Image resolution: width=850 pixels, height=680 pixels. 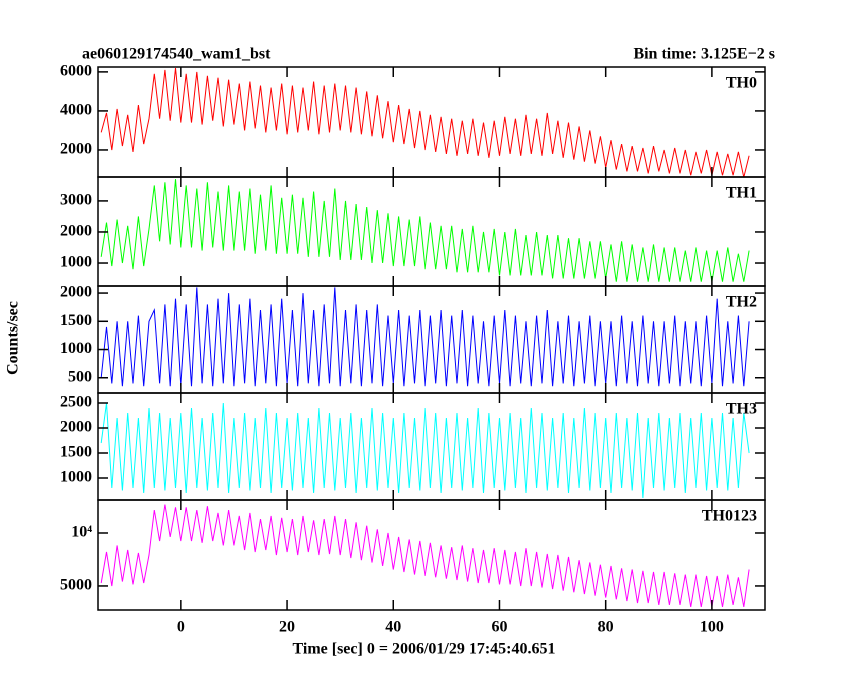 I want to click on panel-frame, so click(x=431, y=555).